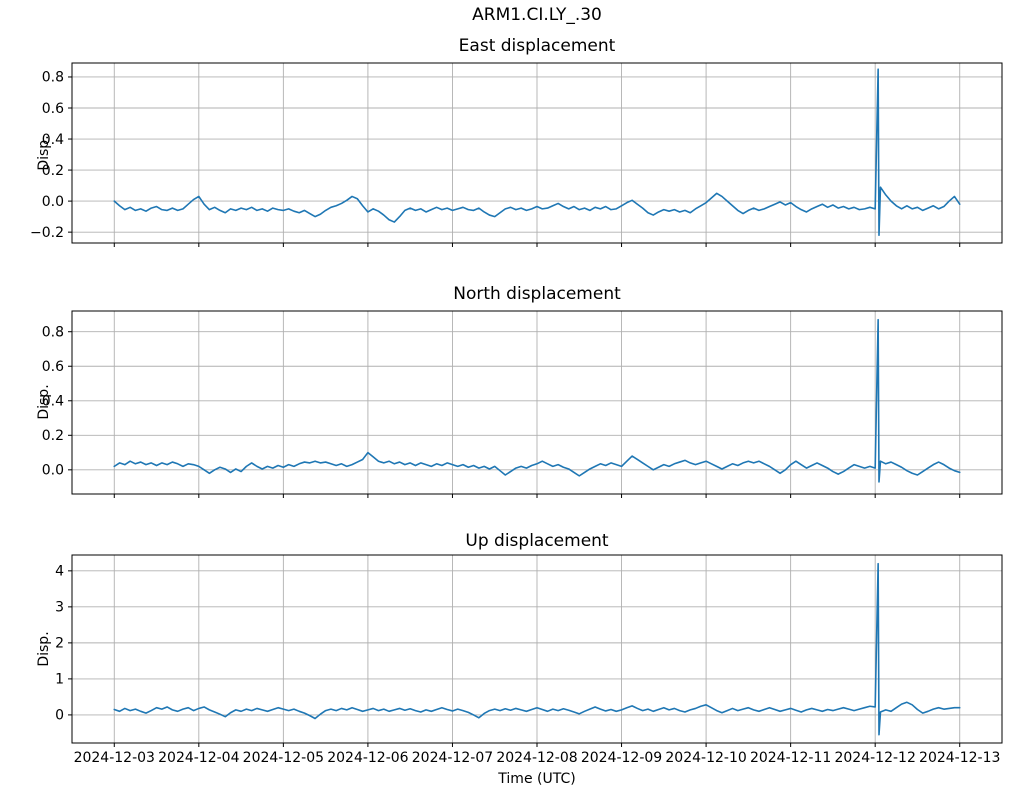 Image resolution: width=1012 pixels, height=795 pixels. I want to click on x-tick-label: 2024-12-05, so click(283, 758).